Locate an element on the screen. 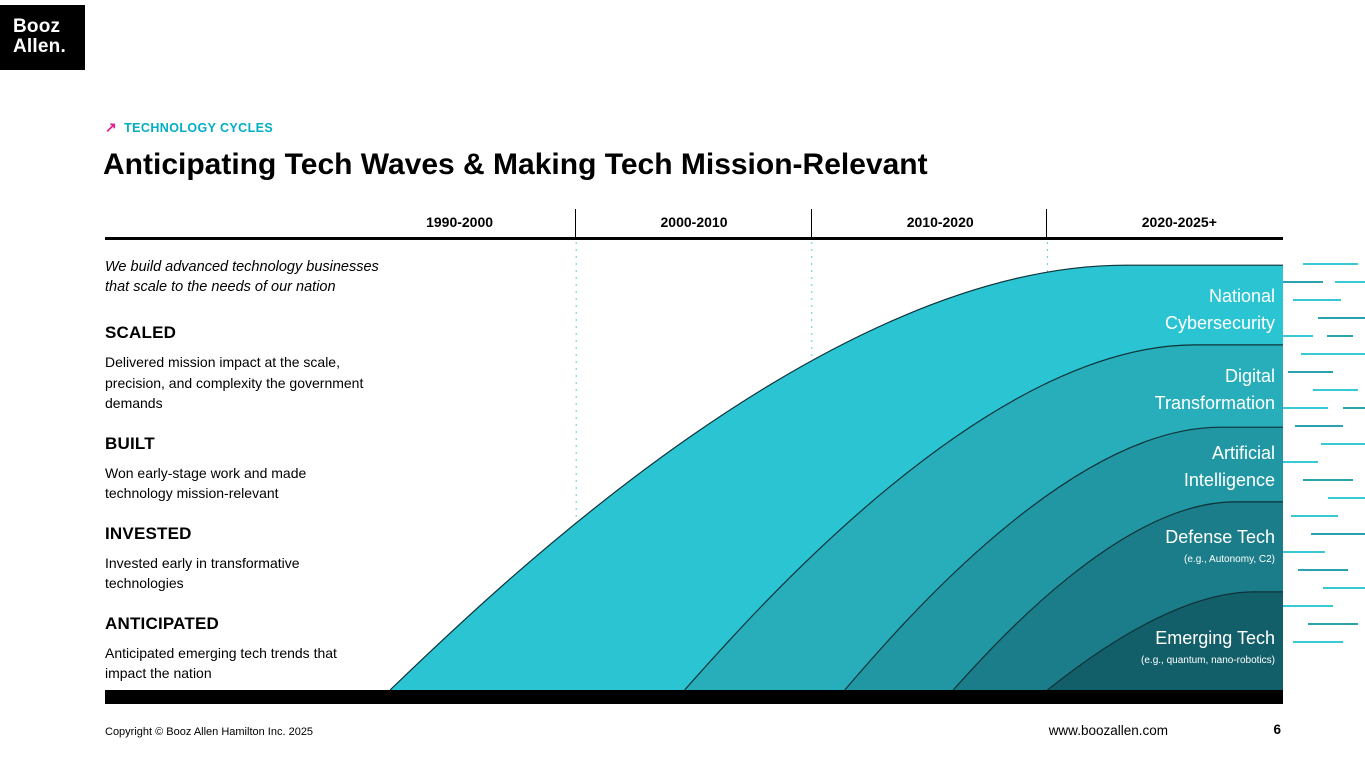 The height and width of the screenshot is (768, 1365). axis-label-1990-2000: 1990-2000 is located at coordinates (460, 222).